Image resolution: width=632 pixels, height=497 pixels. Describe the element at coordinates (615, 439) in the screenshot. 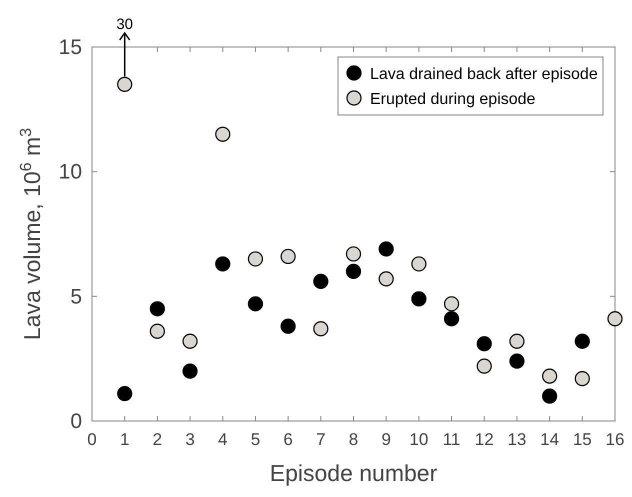

I see `x-tick-label: 16` at that location.